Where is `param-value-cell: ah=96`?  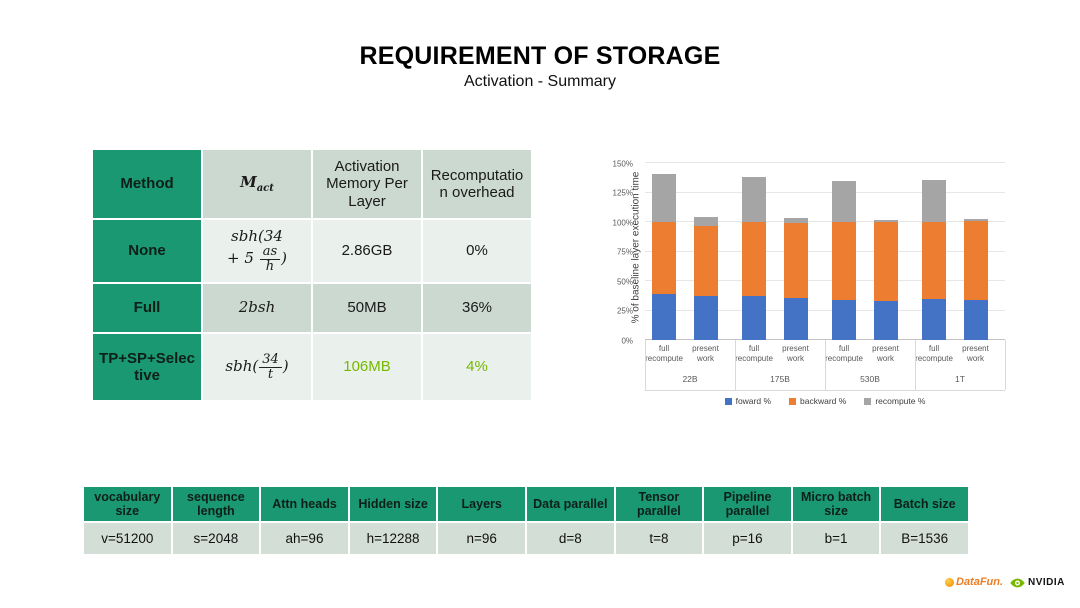 param-value-cell: ah=96 is located at coordinates (304, 538).